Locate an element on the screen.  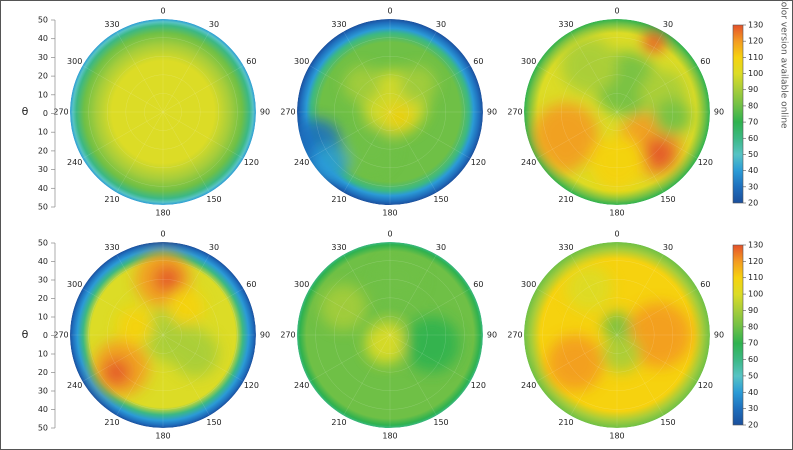
angle-label: 0 is located at coordinates (389, 11).